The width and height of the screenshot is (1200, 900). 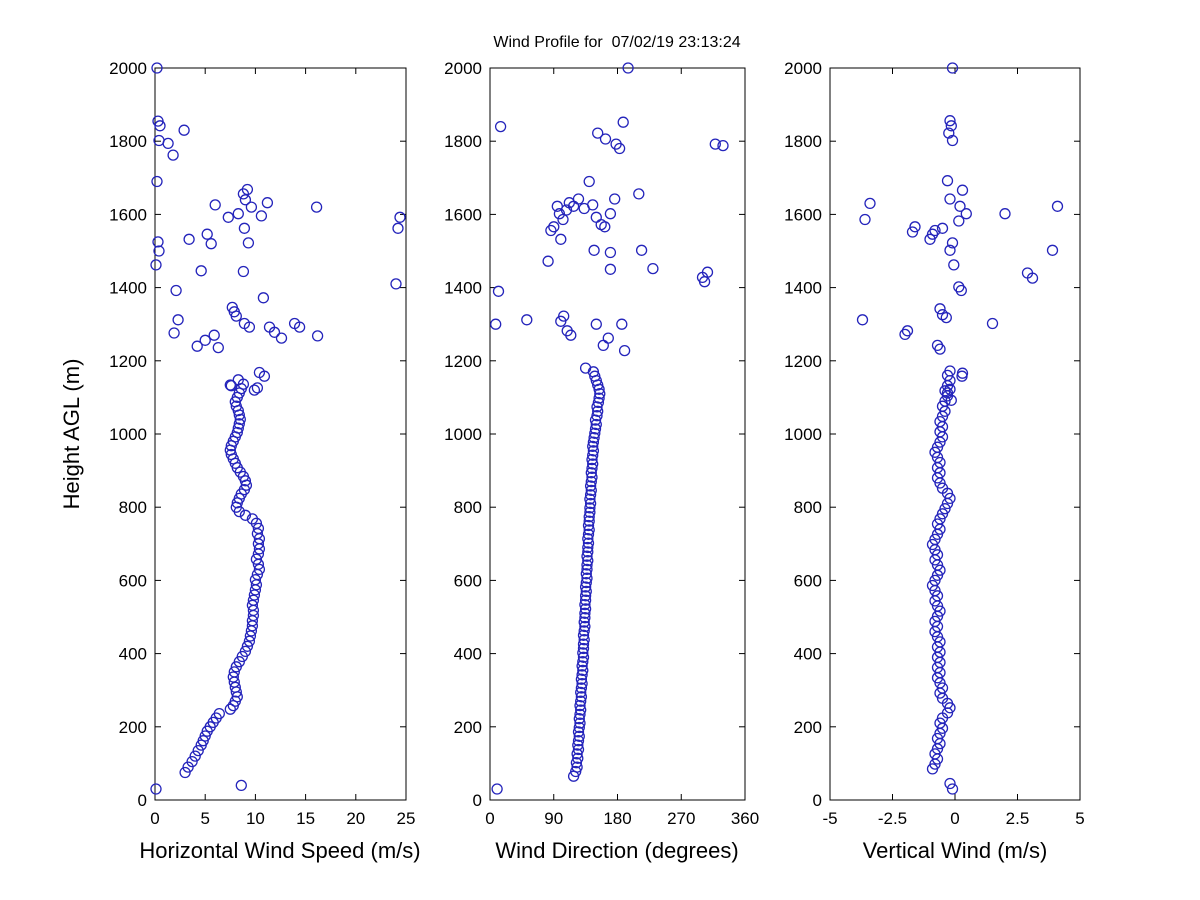 What do you see at coordinates (133, 654) in the screenshot?
I see `y-tick-label: 400` at bounding box center [133, 654].